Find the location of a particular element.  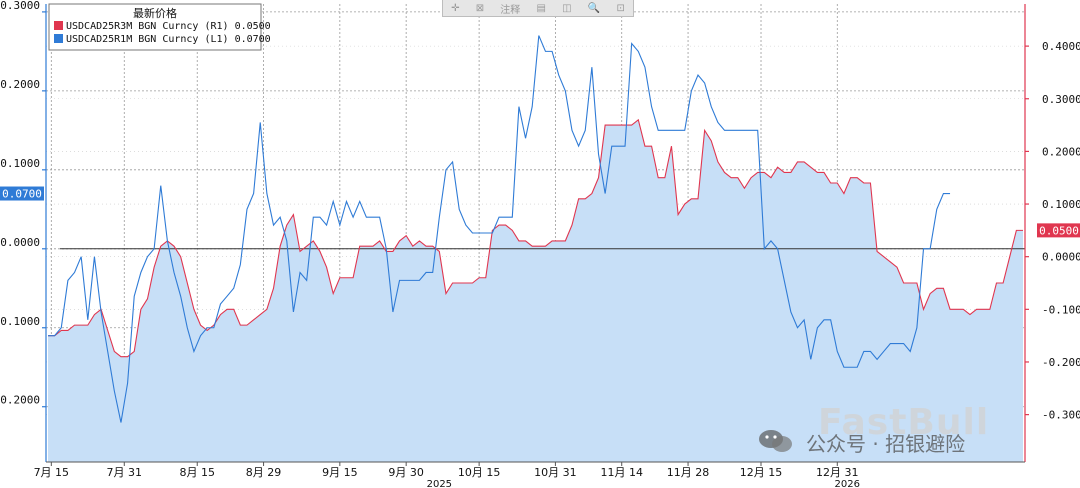

chart-toolbar: ✛ ⊠ 注释 ▤ ◫ 🔍 ⊡ is located at coordinates (538, 8).